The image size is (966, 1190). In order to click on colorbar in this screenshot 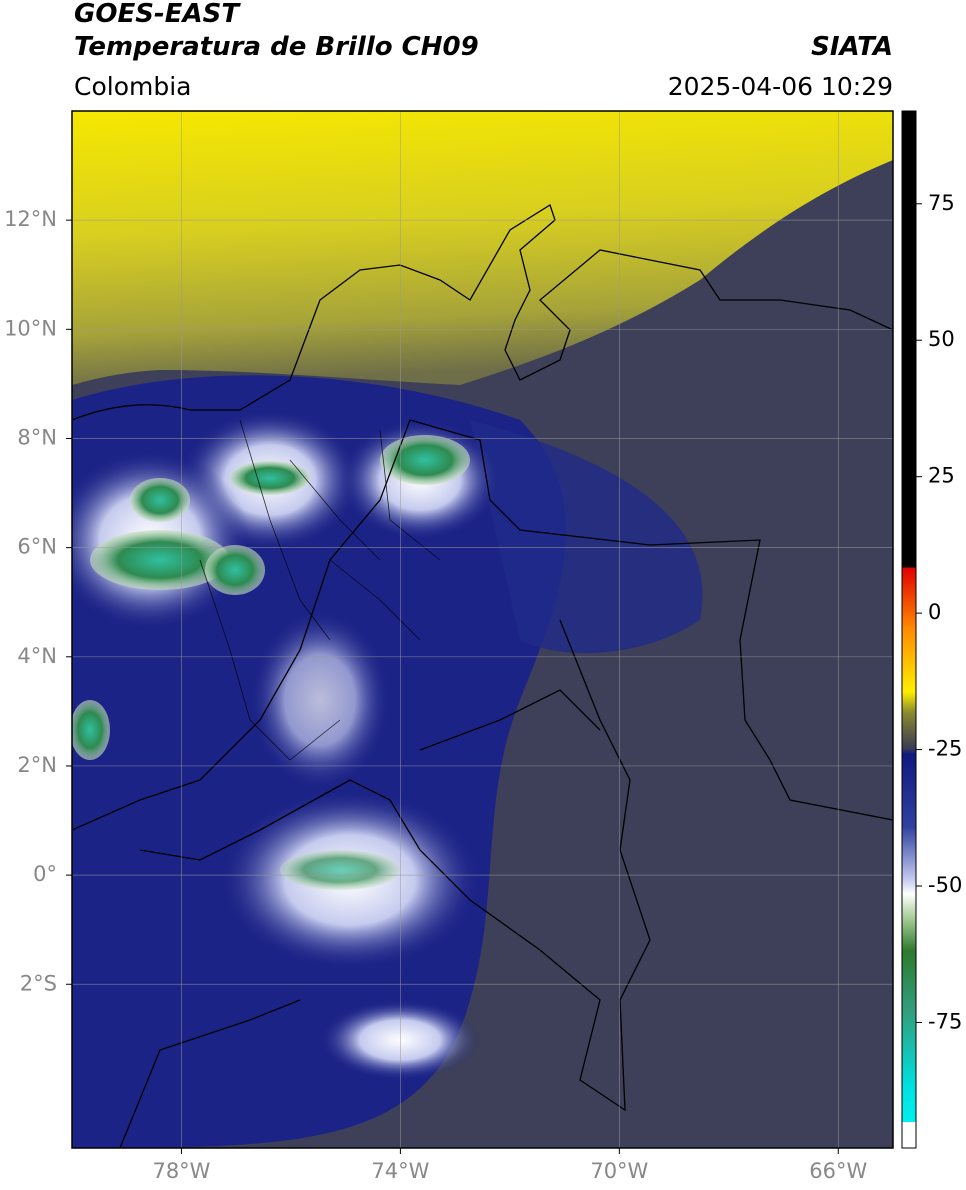, I will do `click(909, 629)`.